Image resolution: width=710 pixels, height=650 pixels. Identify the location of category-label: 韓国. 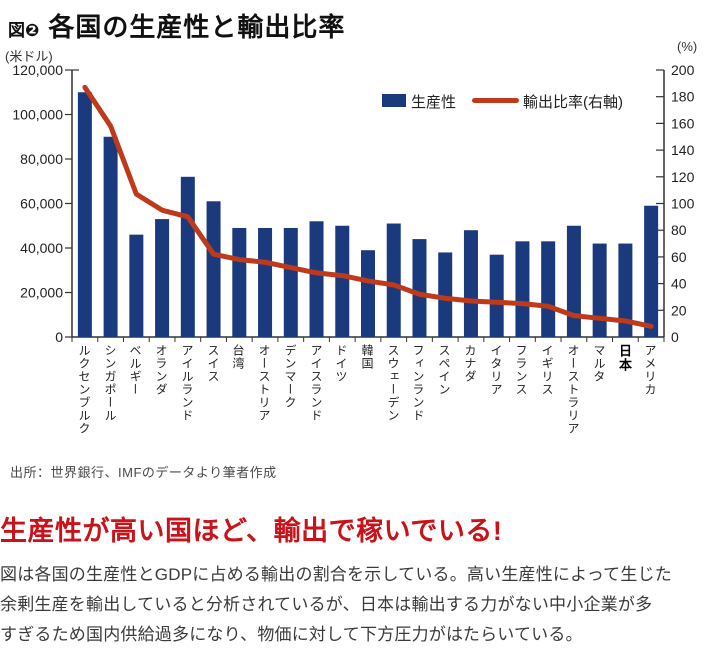
(367, 357).